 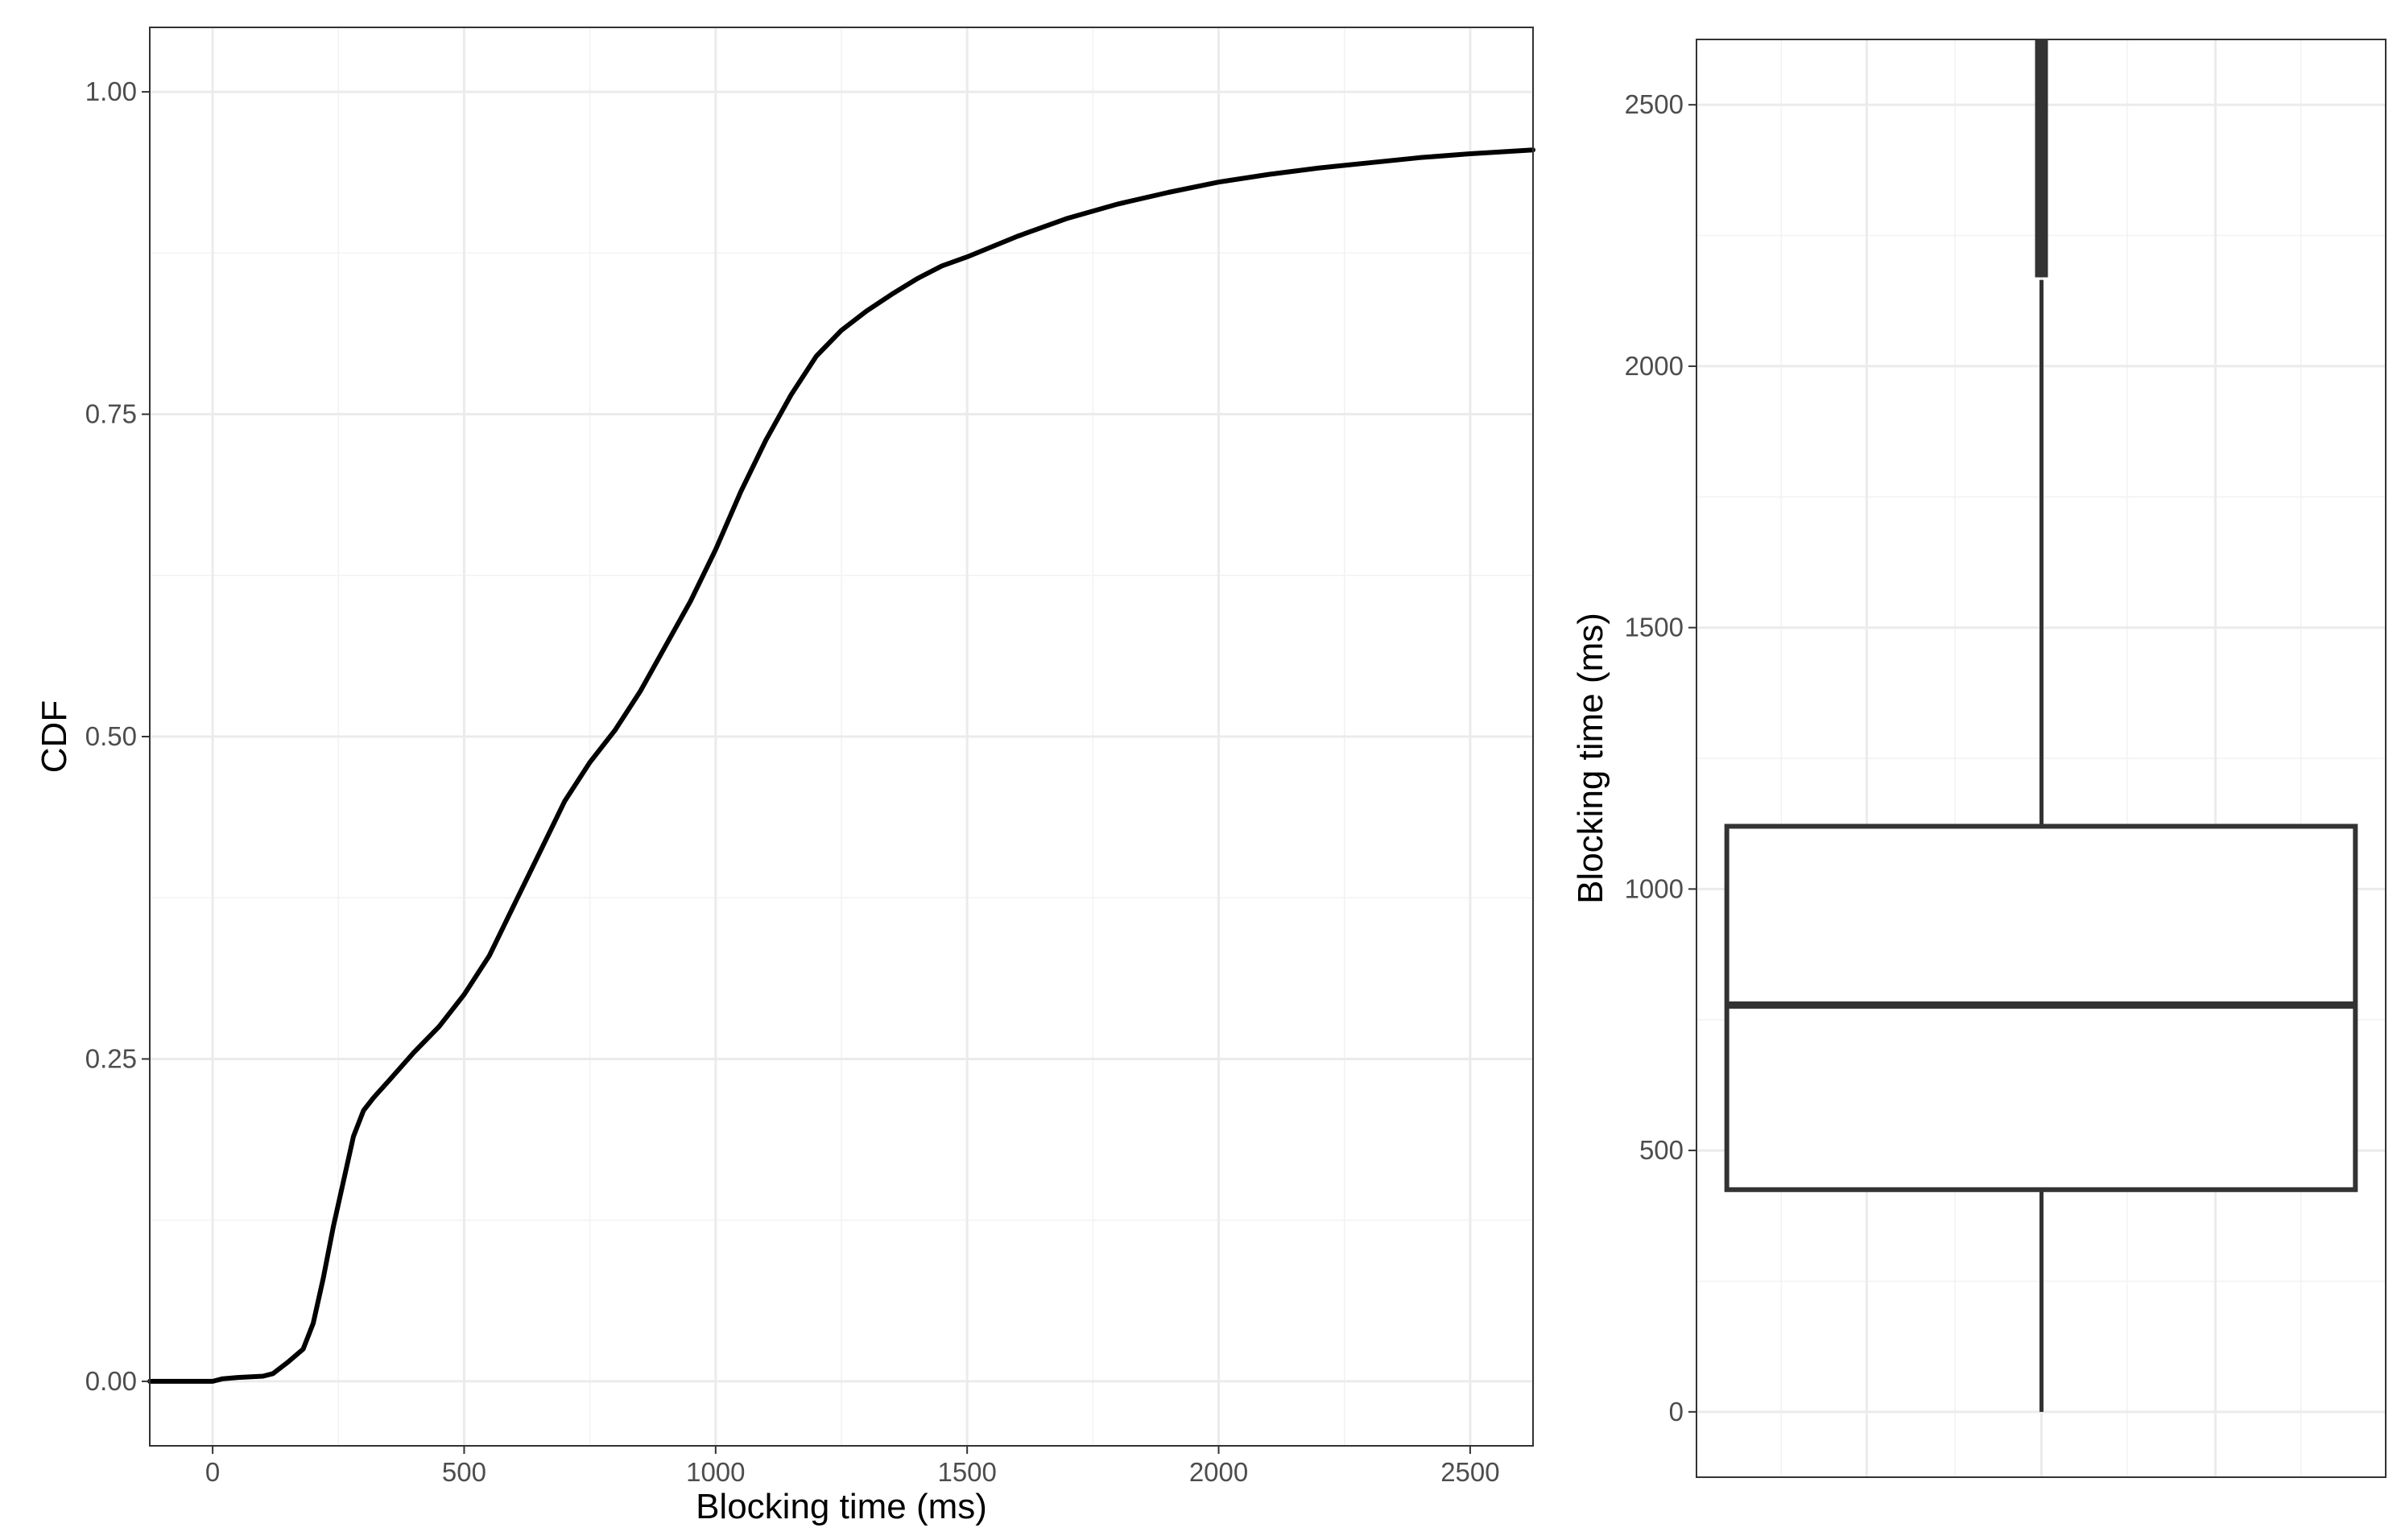 I want to click on boxplot-y-tick-label-1: 500, so click(x=1661, y=1150).